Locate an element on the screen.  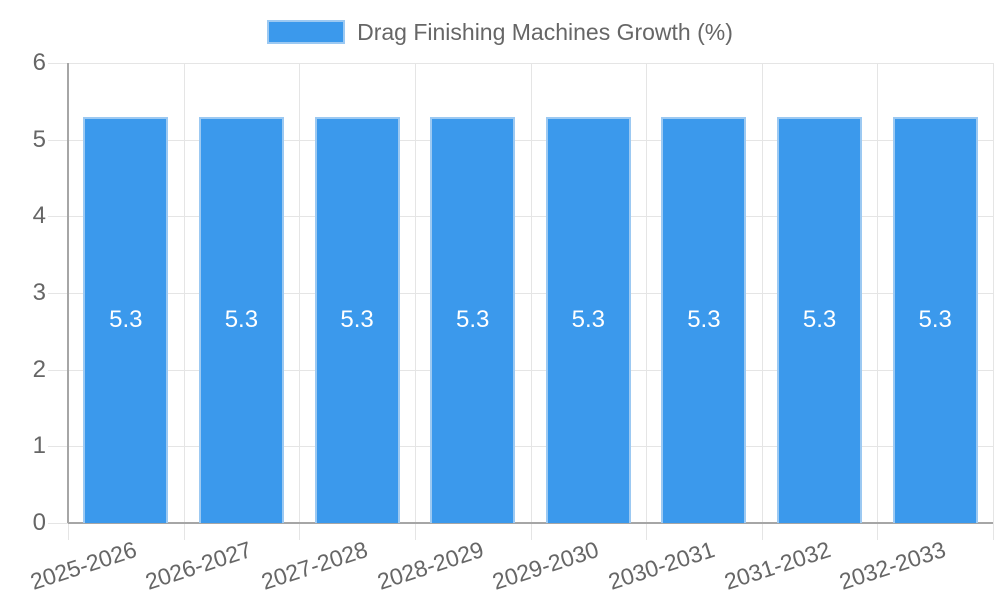
y-tick-label: 6 is located at coordinates (39, 62).